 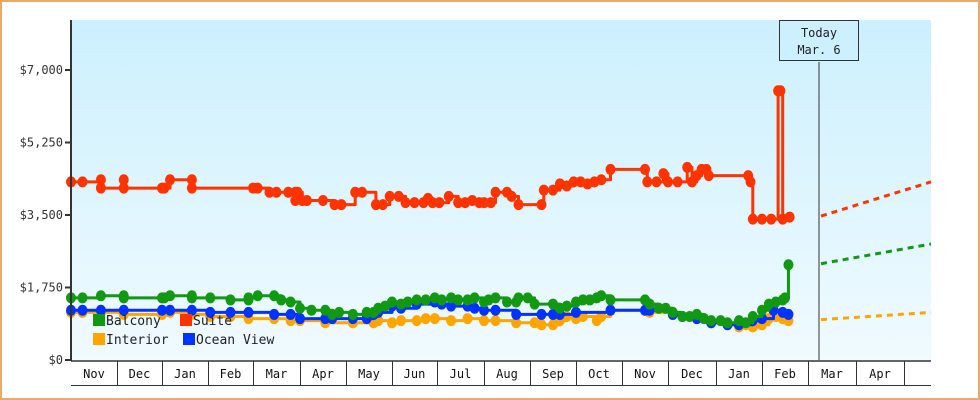 I want to click on series-balcony, so click(x=430, y=294).